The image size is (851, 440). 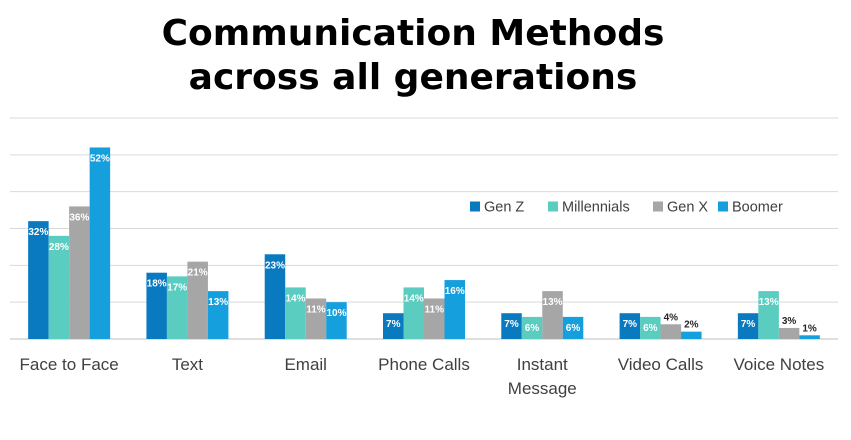 I want to click on category-label: Message, so click(x=542, y=388).